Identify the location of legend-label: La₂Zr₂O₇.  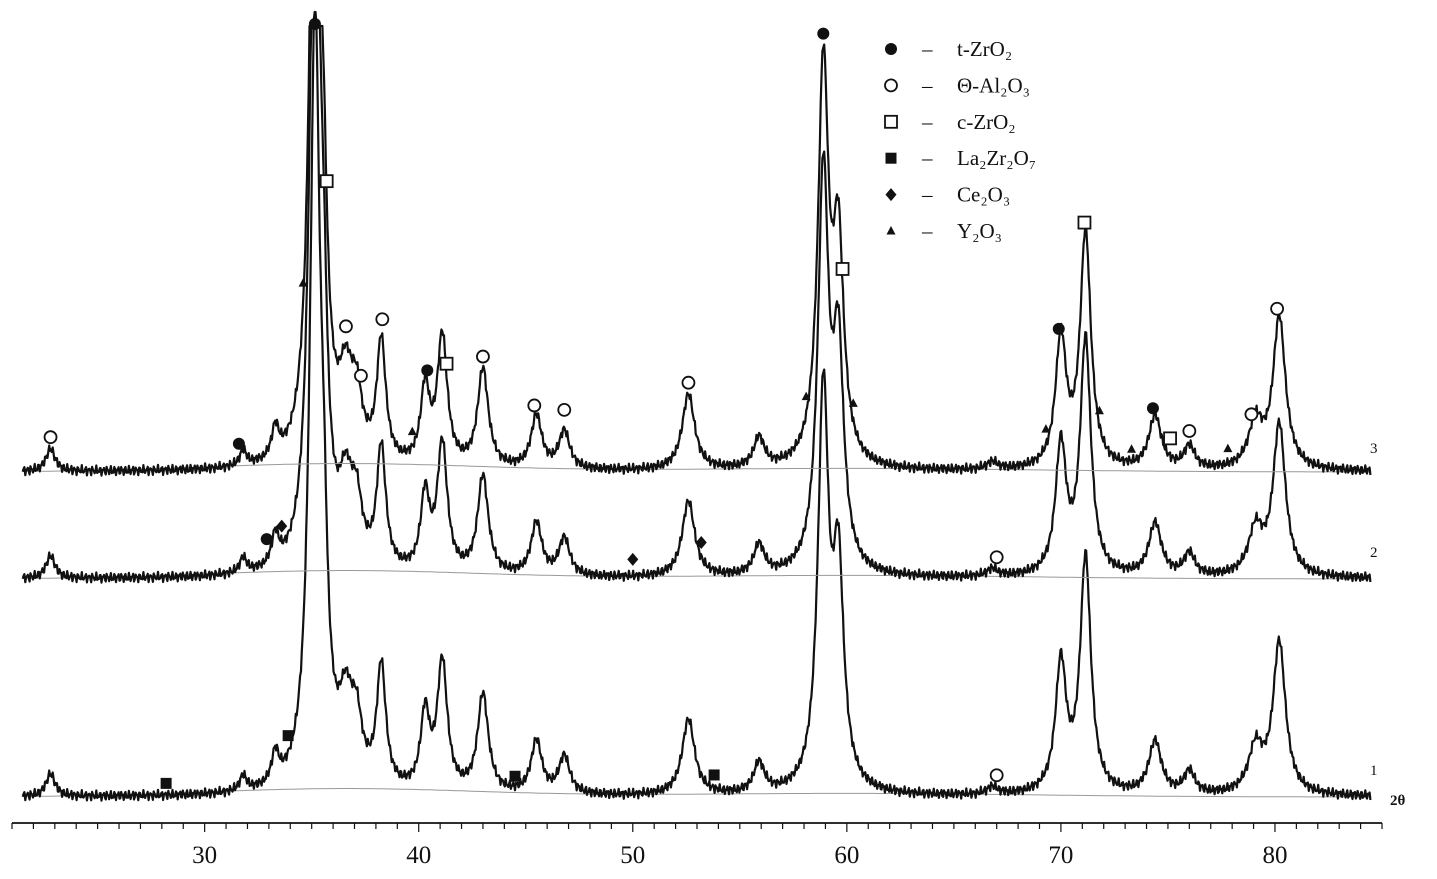
(996, 158).